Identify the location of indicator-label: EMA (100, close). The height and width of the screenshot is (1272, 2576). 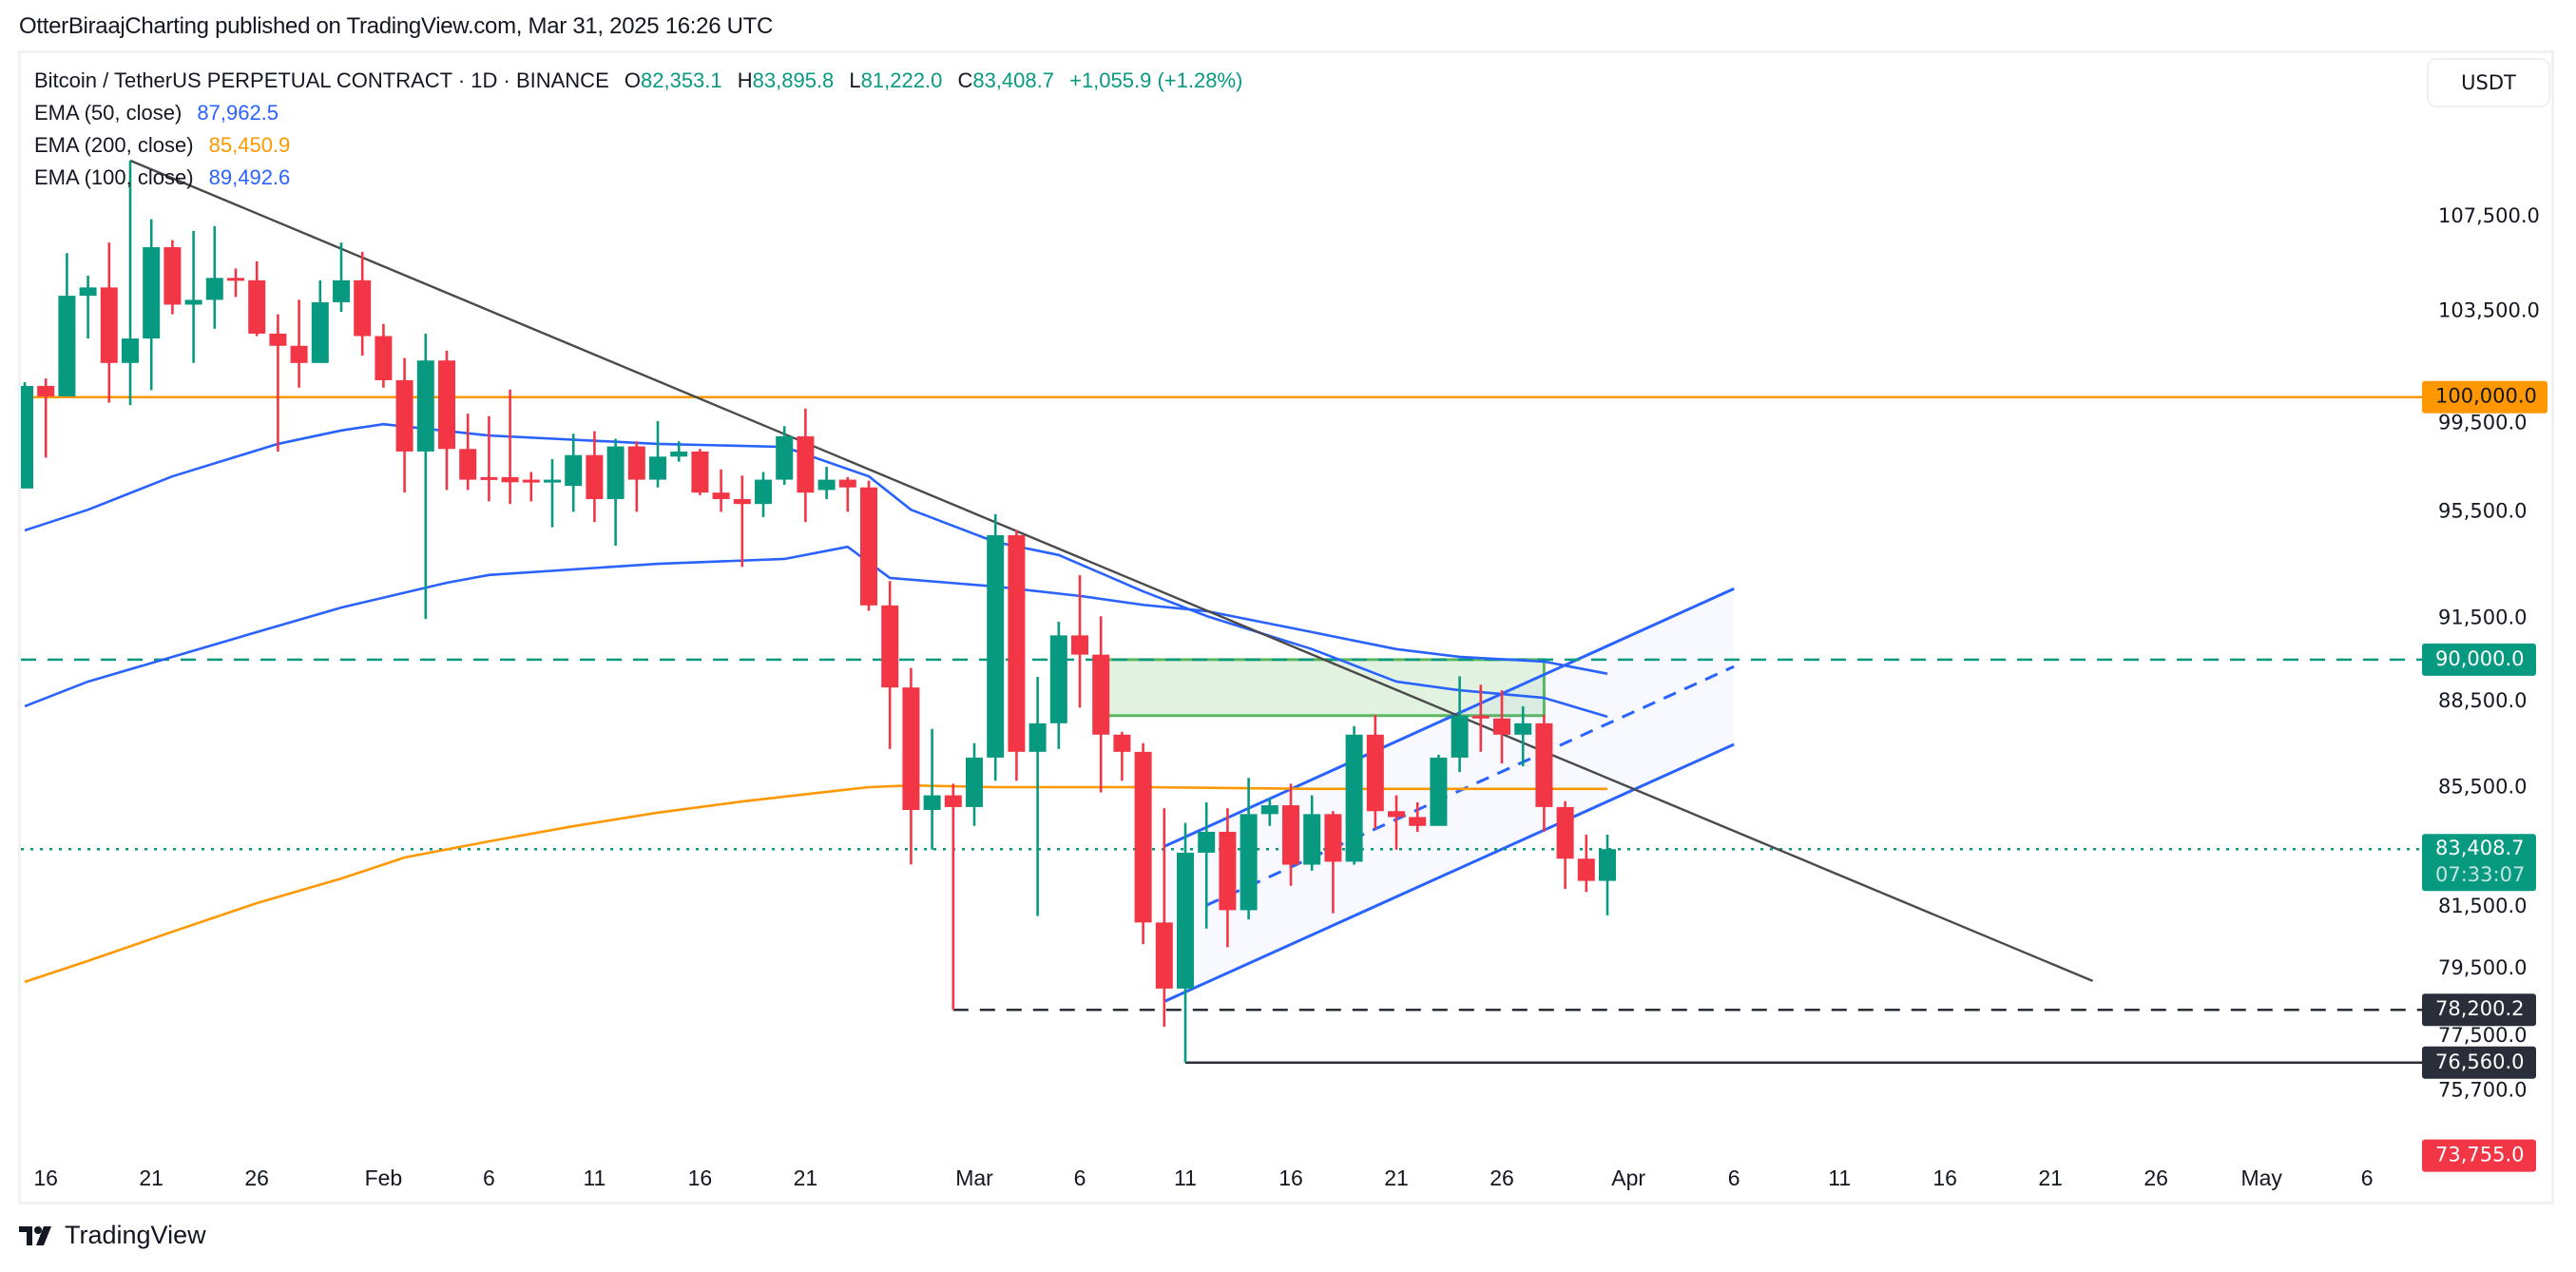
(114, 177).